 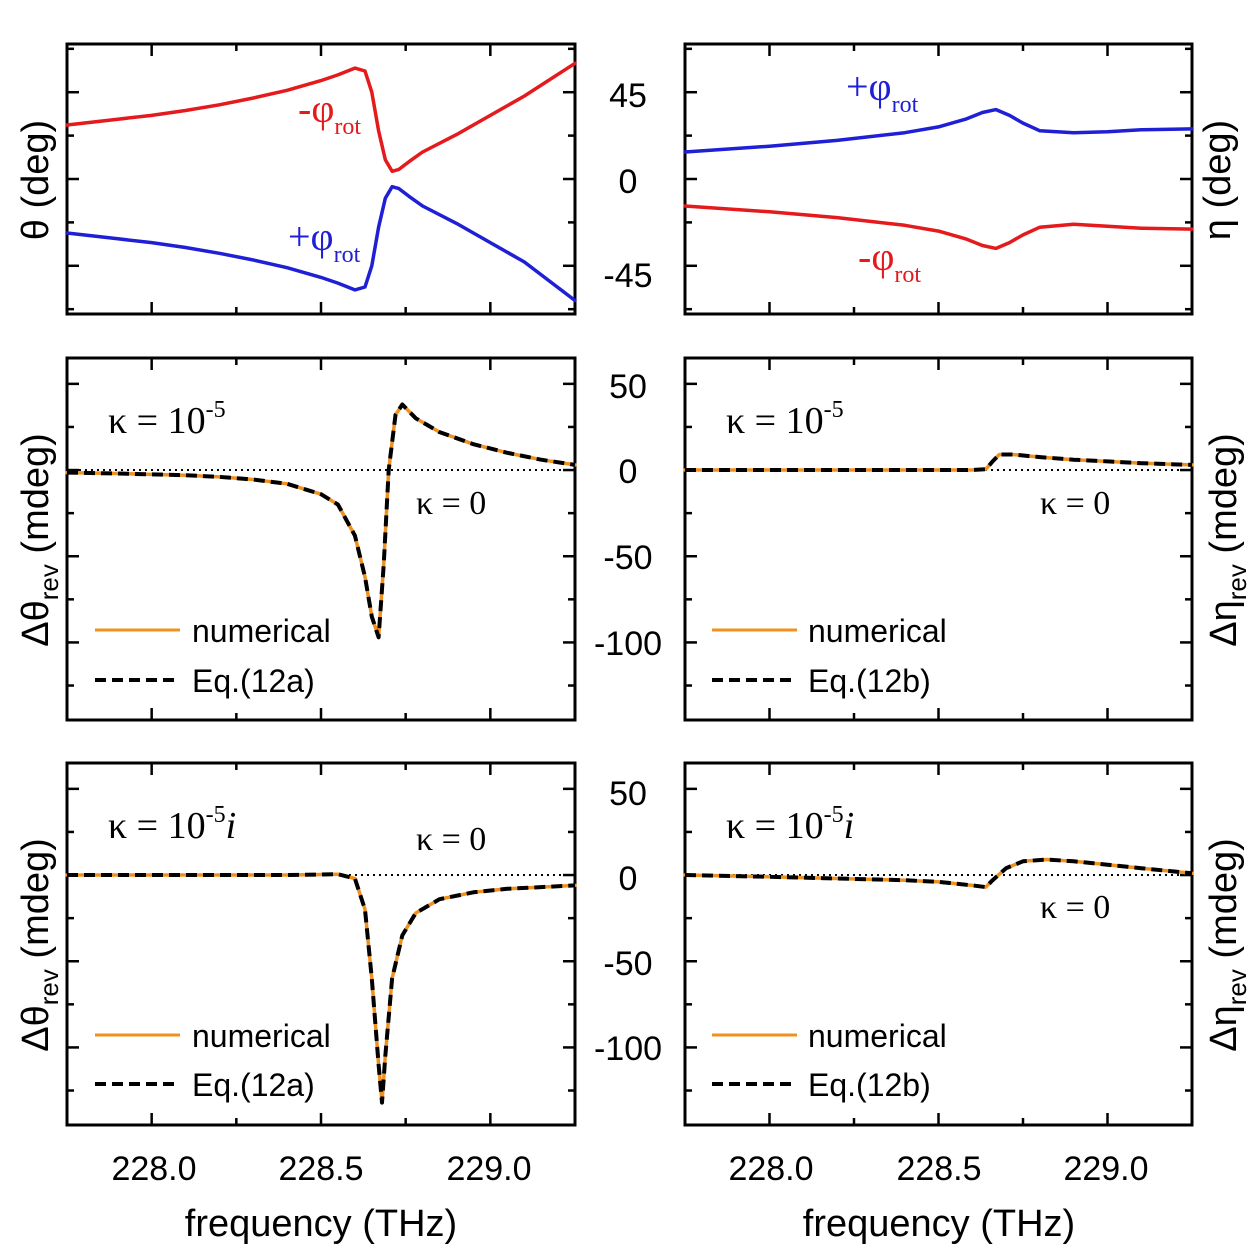 What do you see at coordinates (938, 227) in the screenshot?
I see `panel-b-series-red` at bounding box center [938, 227].